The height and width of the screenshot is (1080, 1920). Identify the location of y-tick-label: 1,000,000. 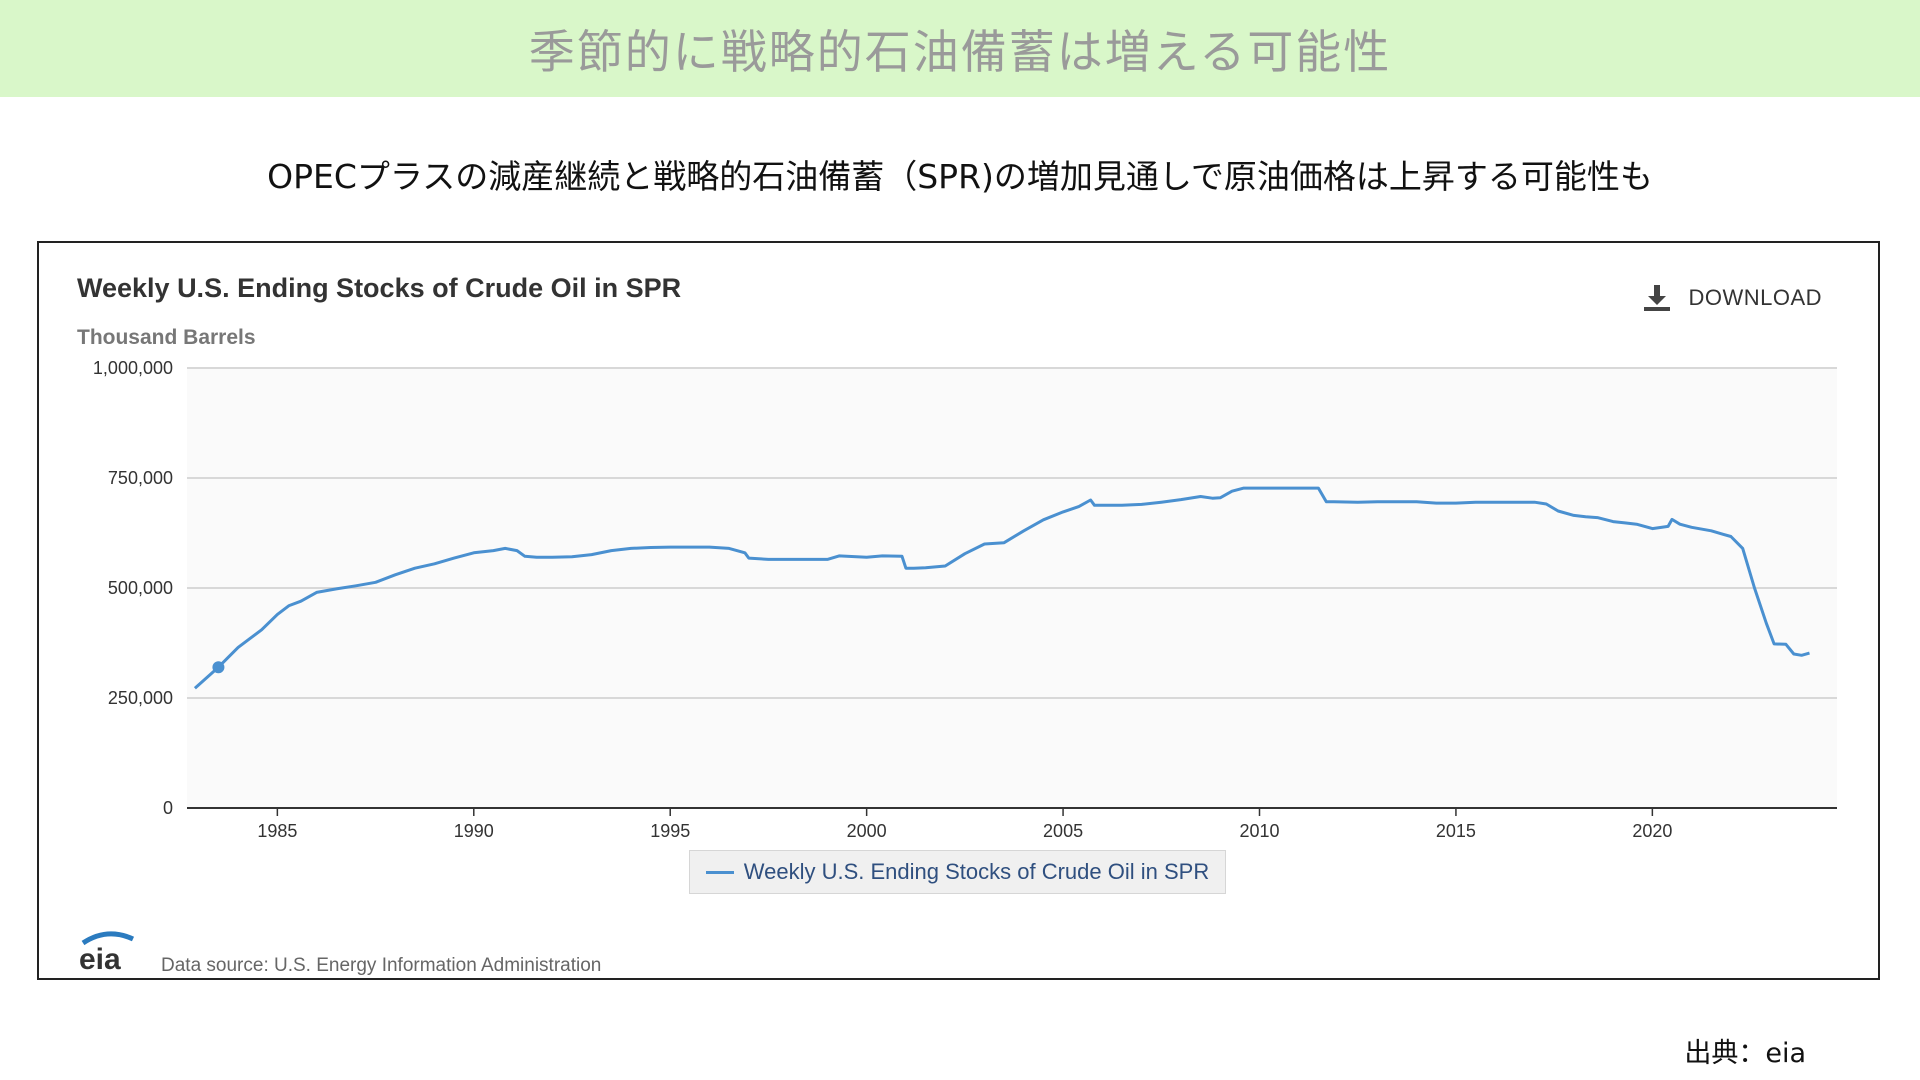
(133, 368).